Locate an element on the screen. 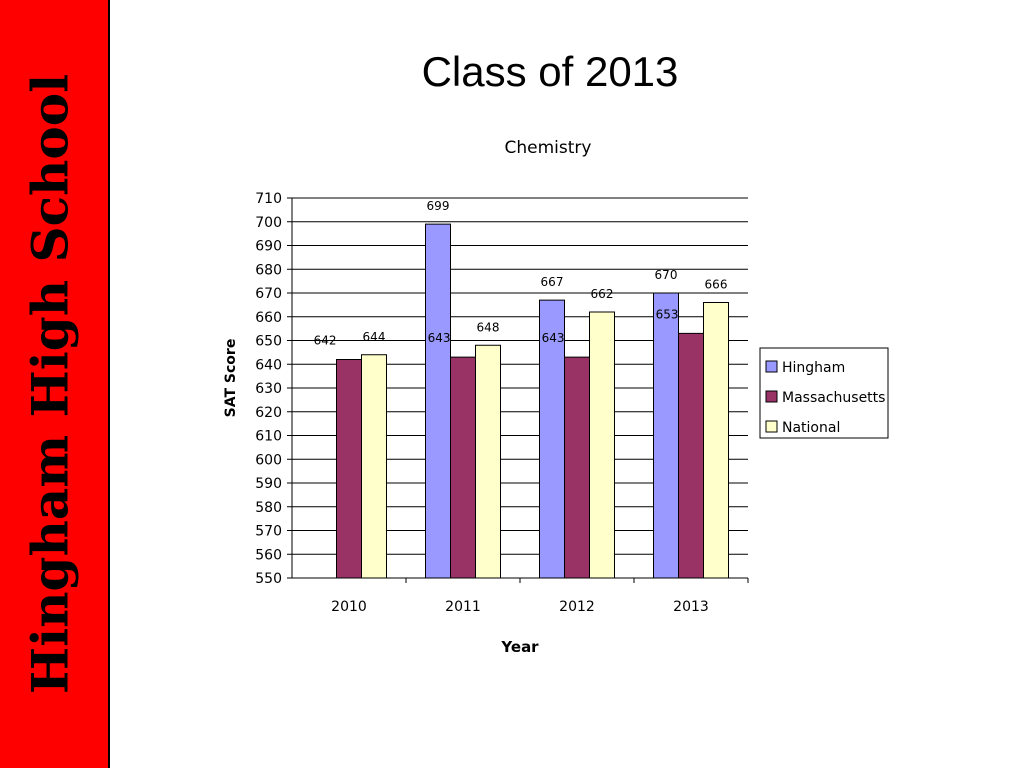 The height and width of the screenshot is (768, 1024). x-axis-label: Year is located at coordinates (519, 647).